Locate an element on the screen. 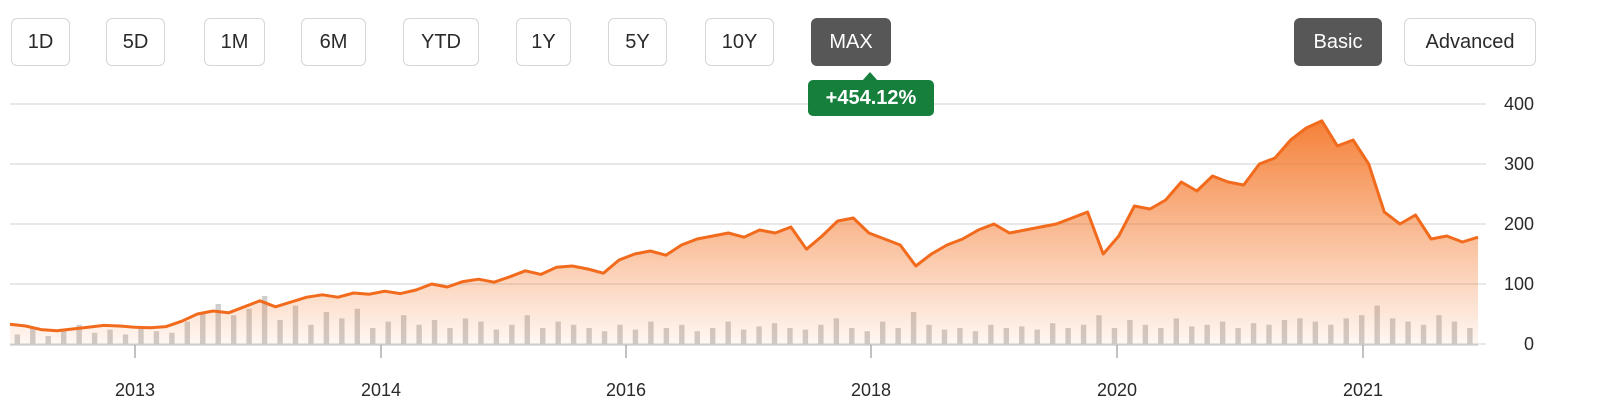 Image resolution: width=1600 pixels, height=415 pixels. range-button-10y: 10Y is located at coordinates (739, 42).